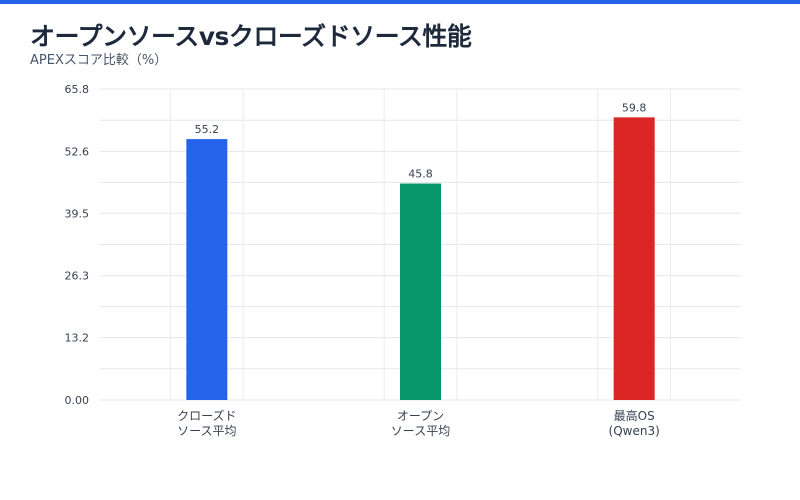 Image resolution: width=800 pixels, height=500 pixels. I want to click on x-tick-label: クローズドソース平均, so click(206, 423).